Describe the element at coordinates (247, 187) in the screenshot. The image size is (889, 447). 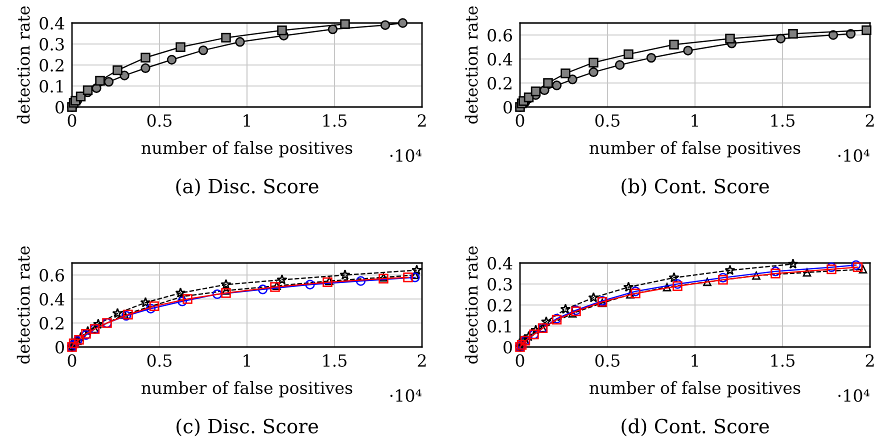
I see `text: (a) Disc. Score` at that location.